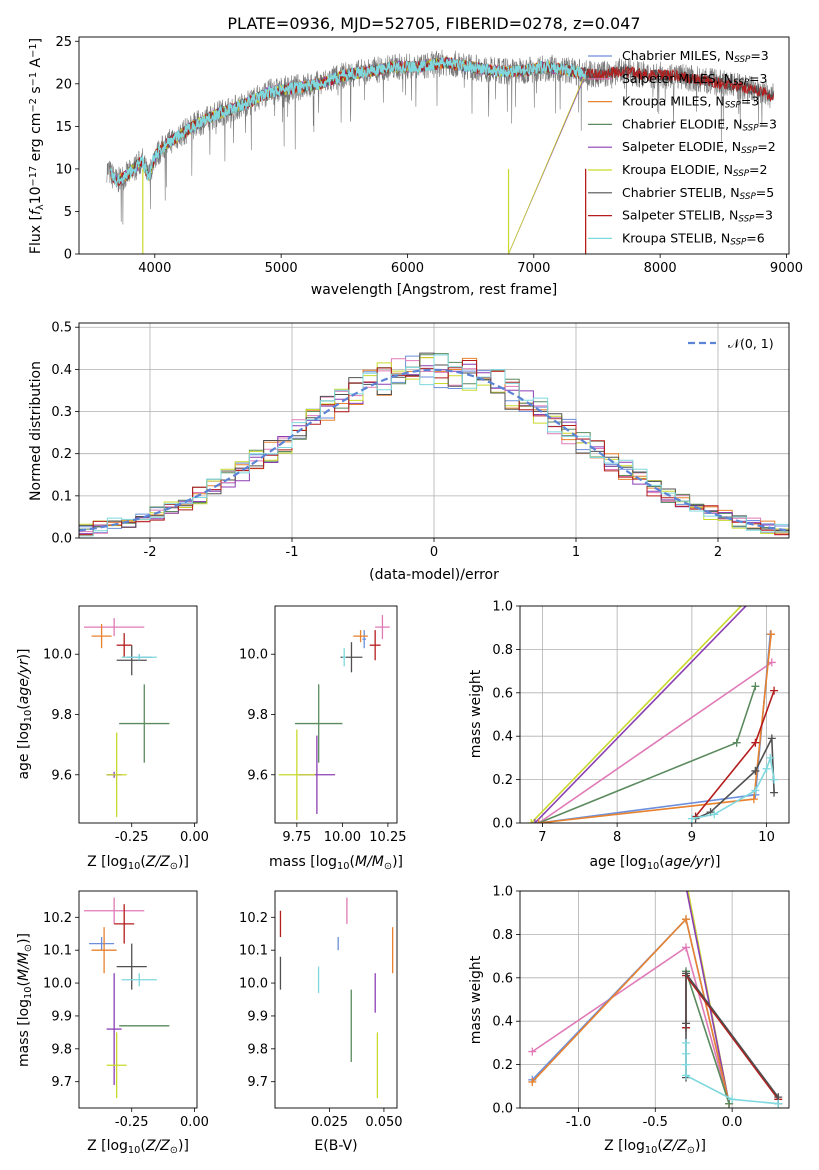 This screenshot has width=819, height=1170. I want to click on legend-entry-kroupa_miles: Kroupa MILES, NSSP=3, so click(690, 102).